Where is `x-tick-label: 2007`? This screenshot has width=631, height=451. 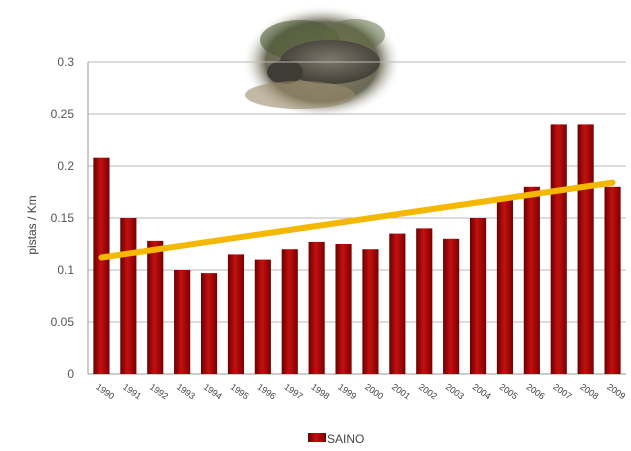
x-tick-label: 2007 is located at coordinates (562, 392).